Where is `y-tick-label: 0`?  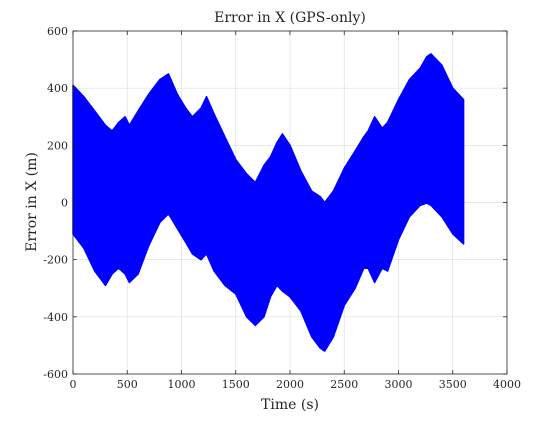 y-tick-label: 0 is located at coordinates (64, 203).